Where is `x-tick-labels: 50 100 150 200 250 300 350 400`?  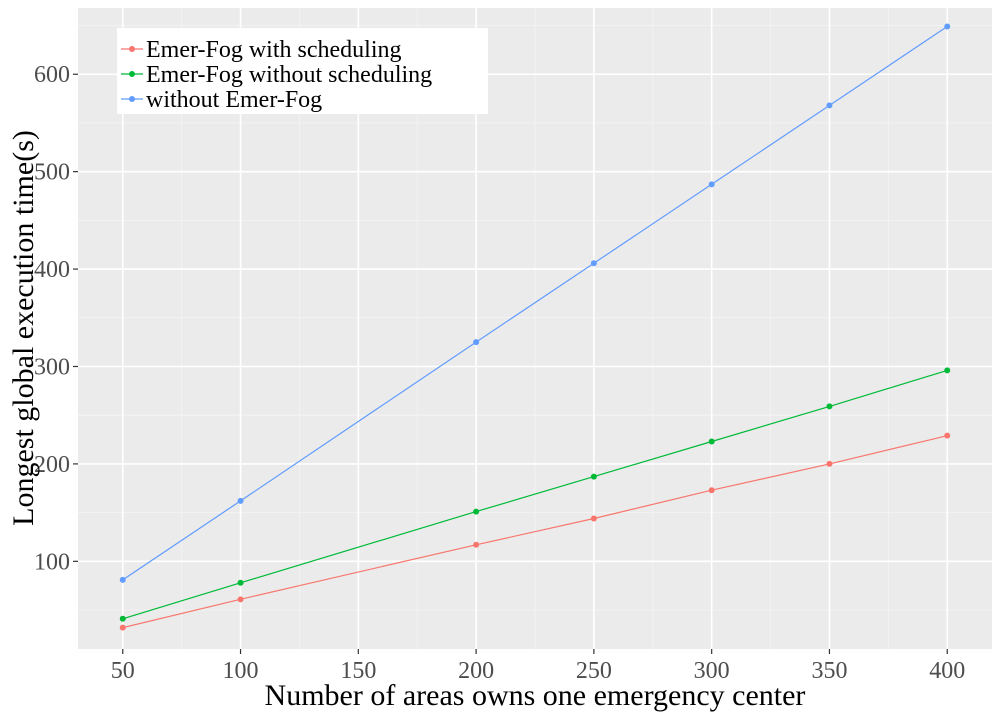 x-tick-labels: 50 100 150 200 250 300 350 400 is located at coordinates (538, 671).